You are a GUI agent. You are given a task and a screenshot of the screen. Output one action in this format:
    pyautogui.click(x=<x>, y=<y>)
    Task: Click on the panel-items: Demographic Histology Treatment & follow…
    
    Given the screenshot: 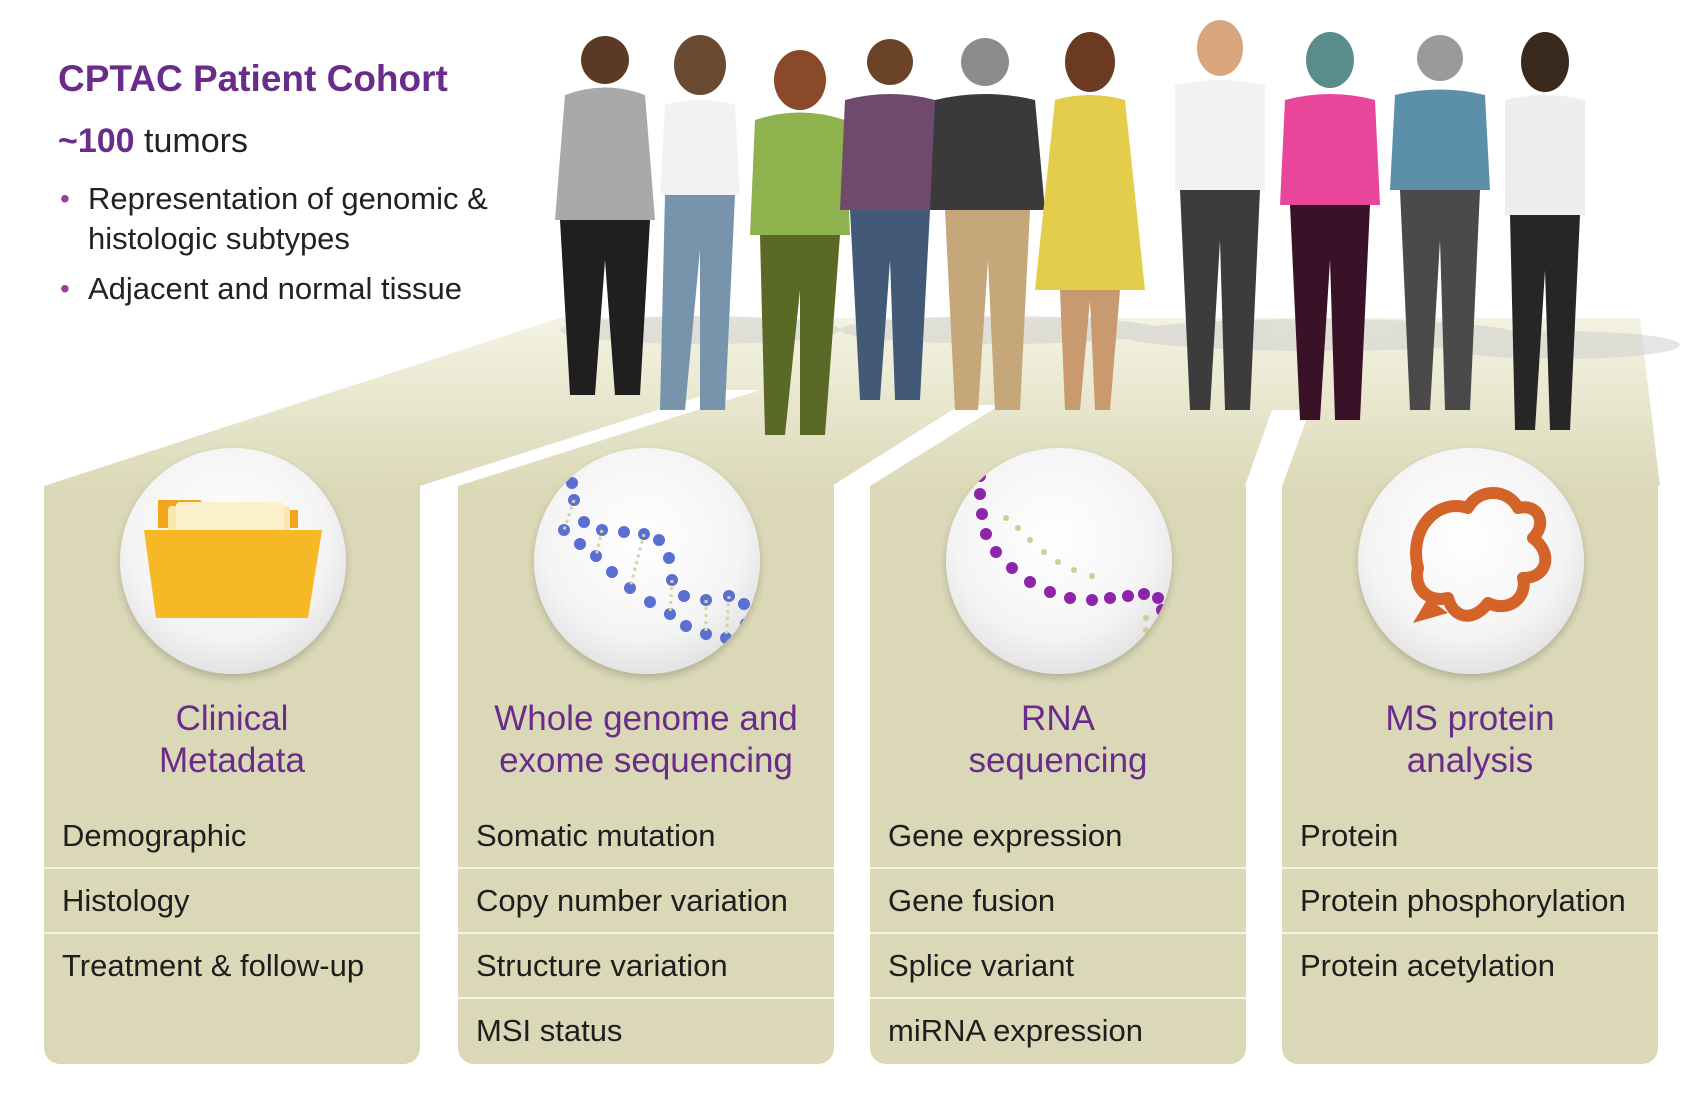 What is the action you would take?
    pyautogui.click(x=232, y=900)
    